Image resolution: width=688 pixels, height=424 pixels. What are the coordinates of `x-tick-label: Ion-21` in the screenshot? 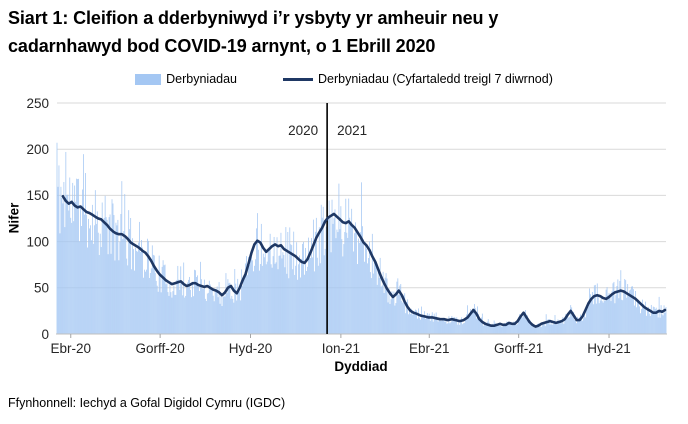 It's located at (341, 348).